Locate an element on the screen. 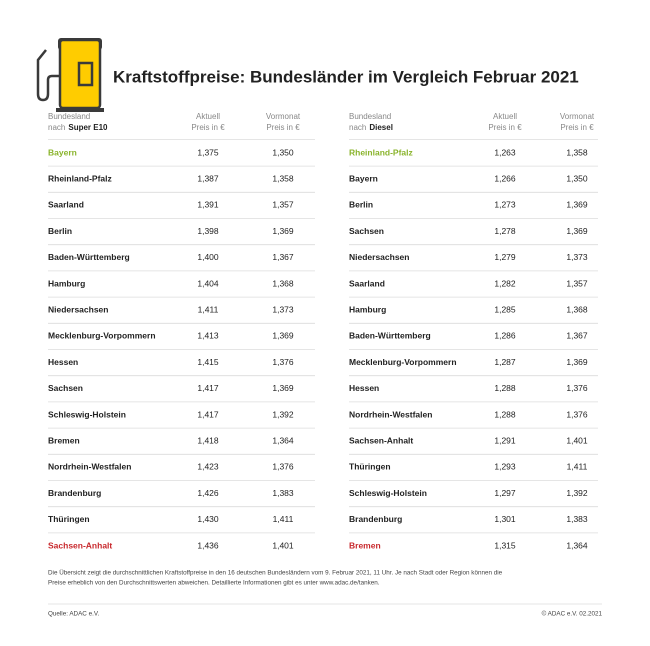 This screenshot has width=650, height=646. current-price: 1,287 is located at coordinates (505, 362).